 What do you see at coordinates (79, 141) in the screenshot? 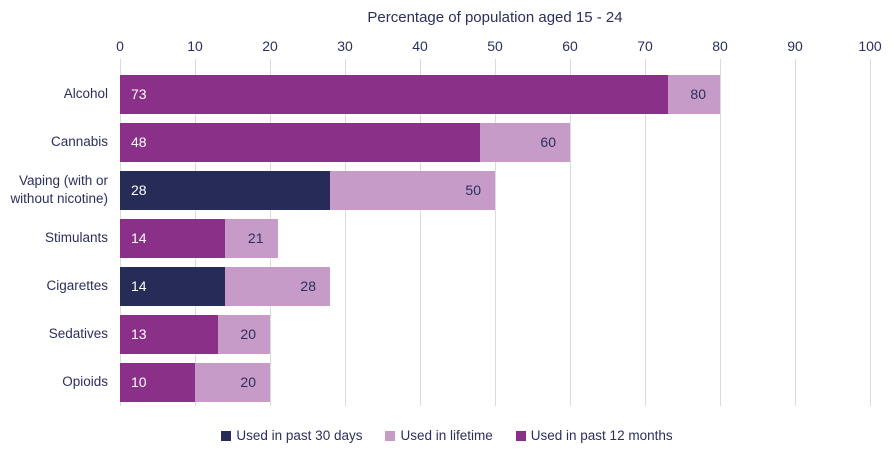
I see `category-label: Cannabis` at bounding box center [79, 141].